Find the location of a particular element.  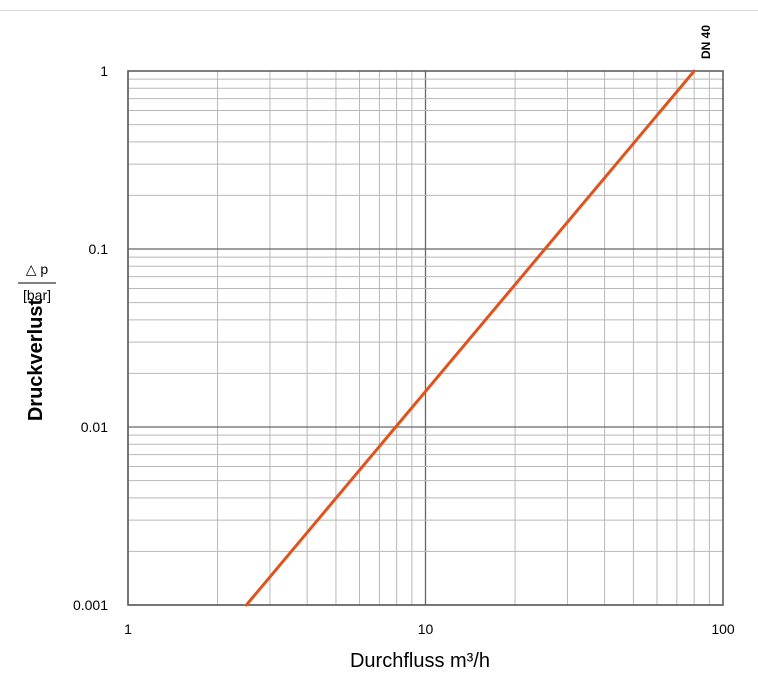

x-tick-label: 100 is located at coordinates (723, 629).